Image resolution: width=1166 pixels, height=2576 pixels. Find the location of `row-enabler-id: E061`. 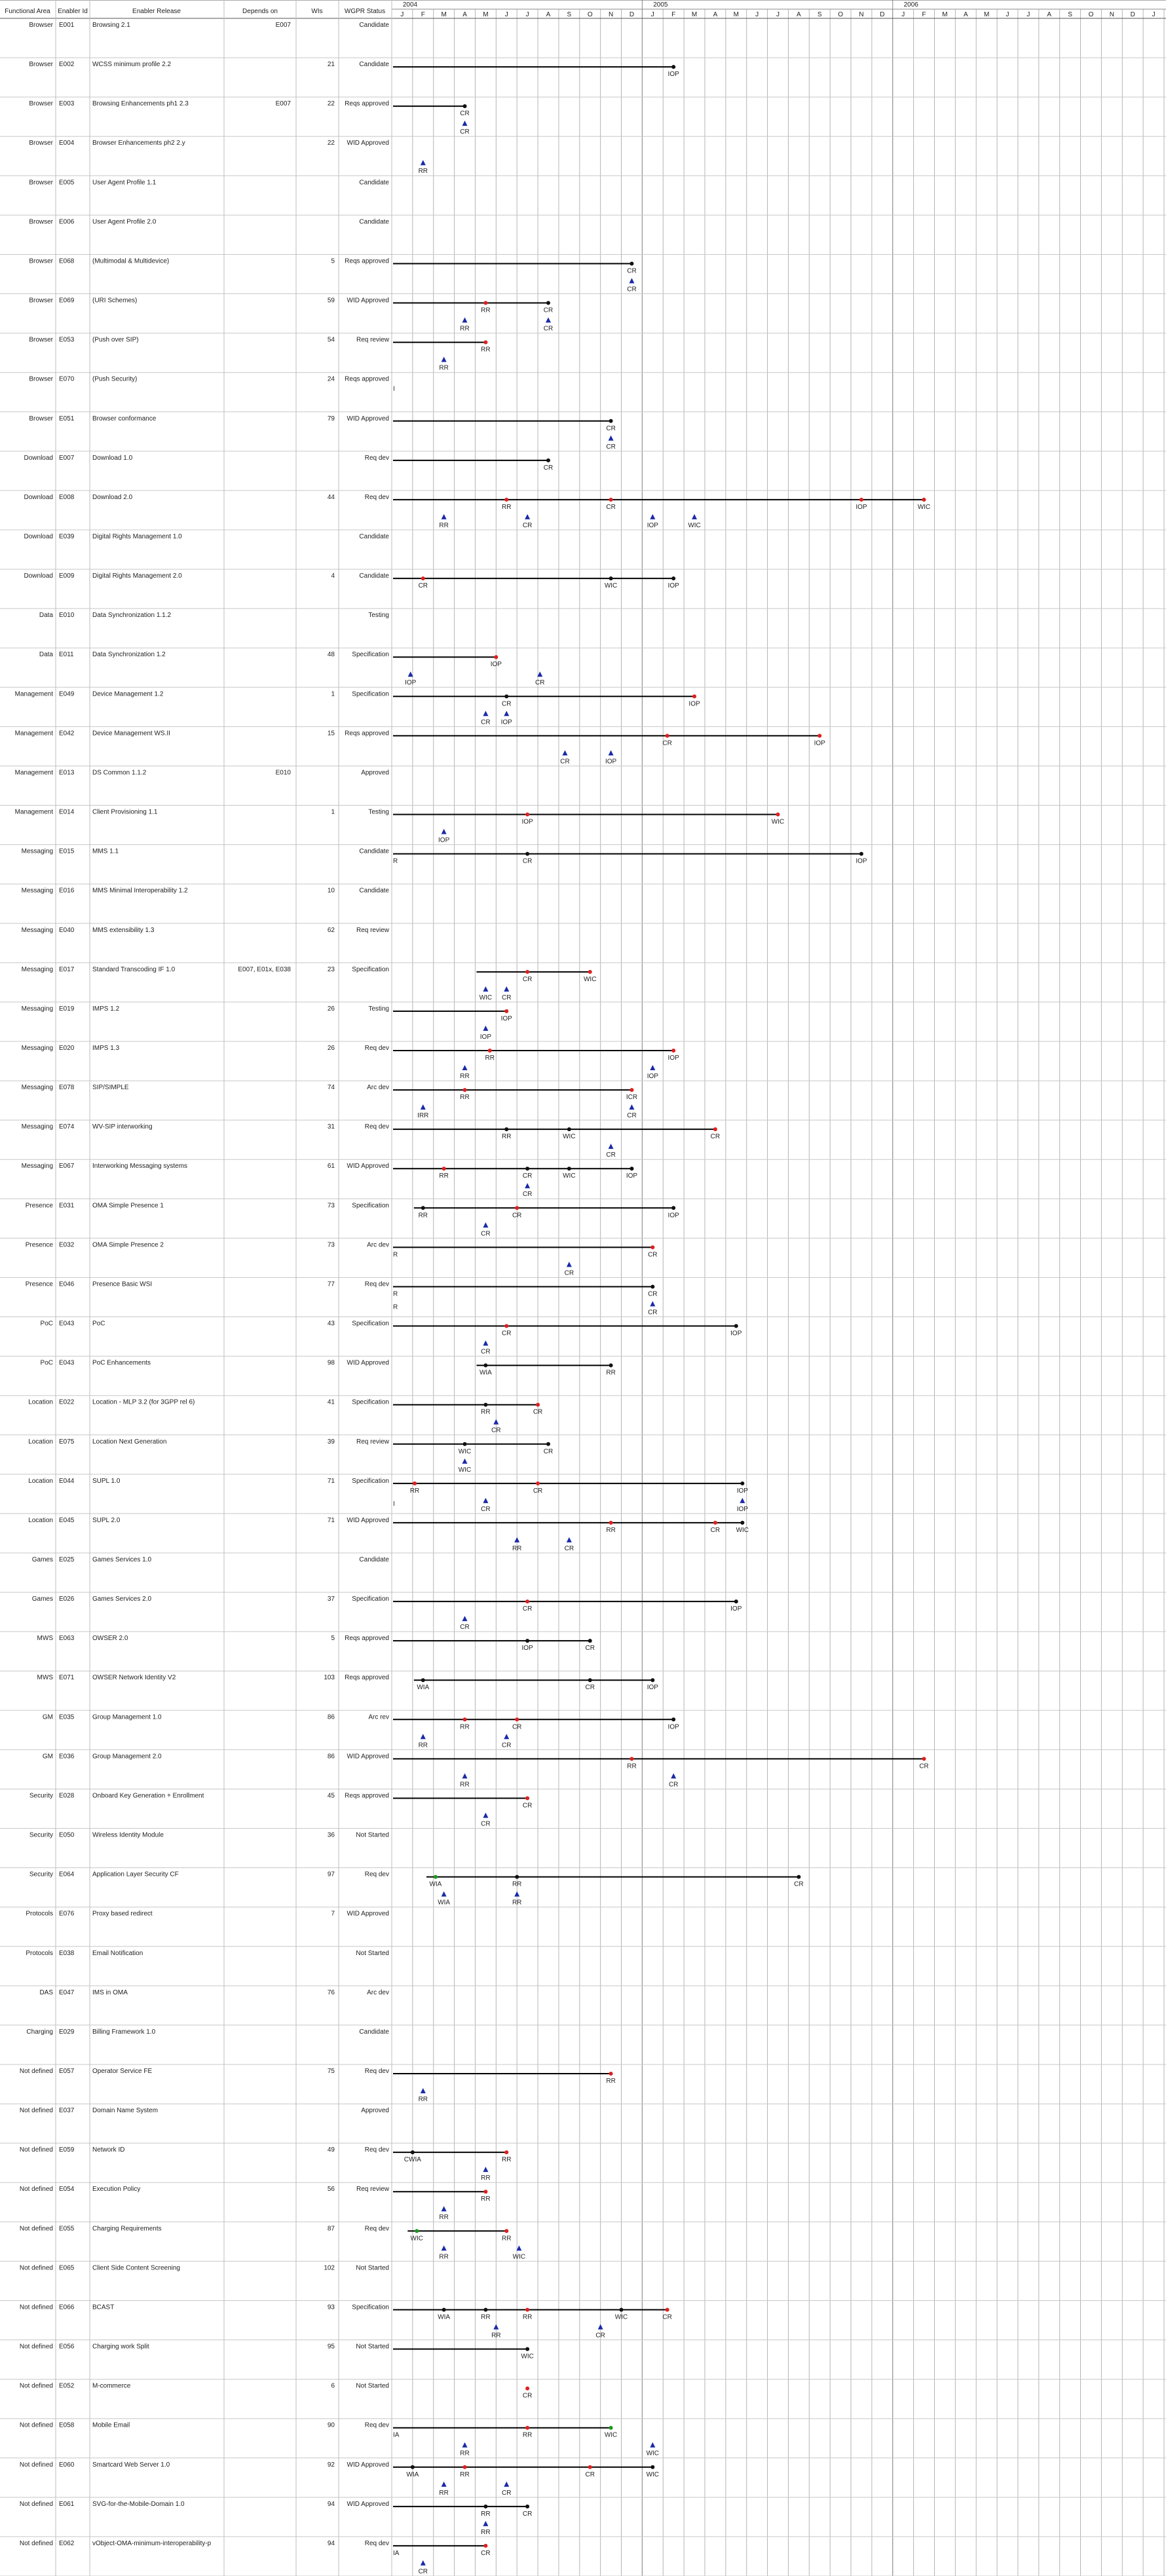

row-enabler-id: E061 is located at coordinates (67, 2504).